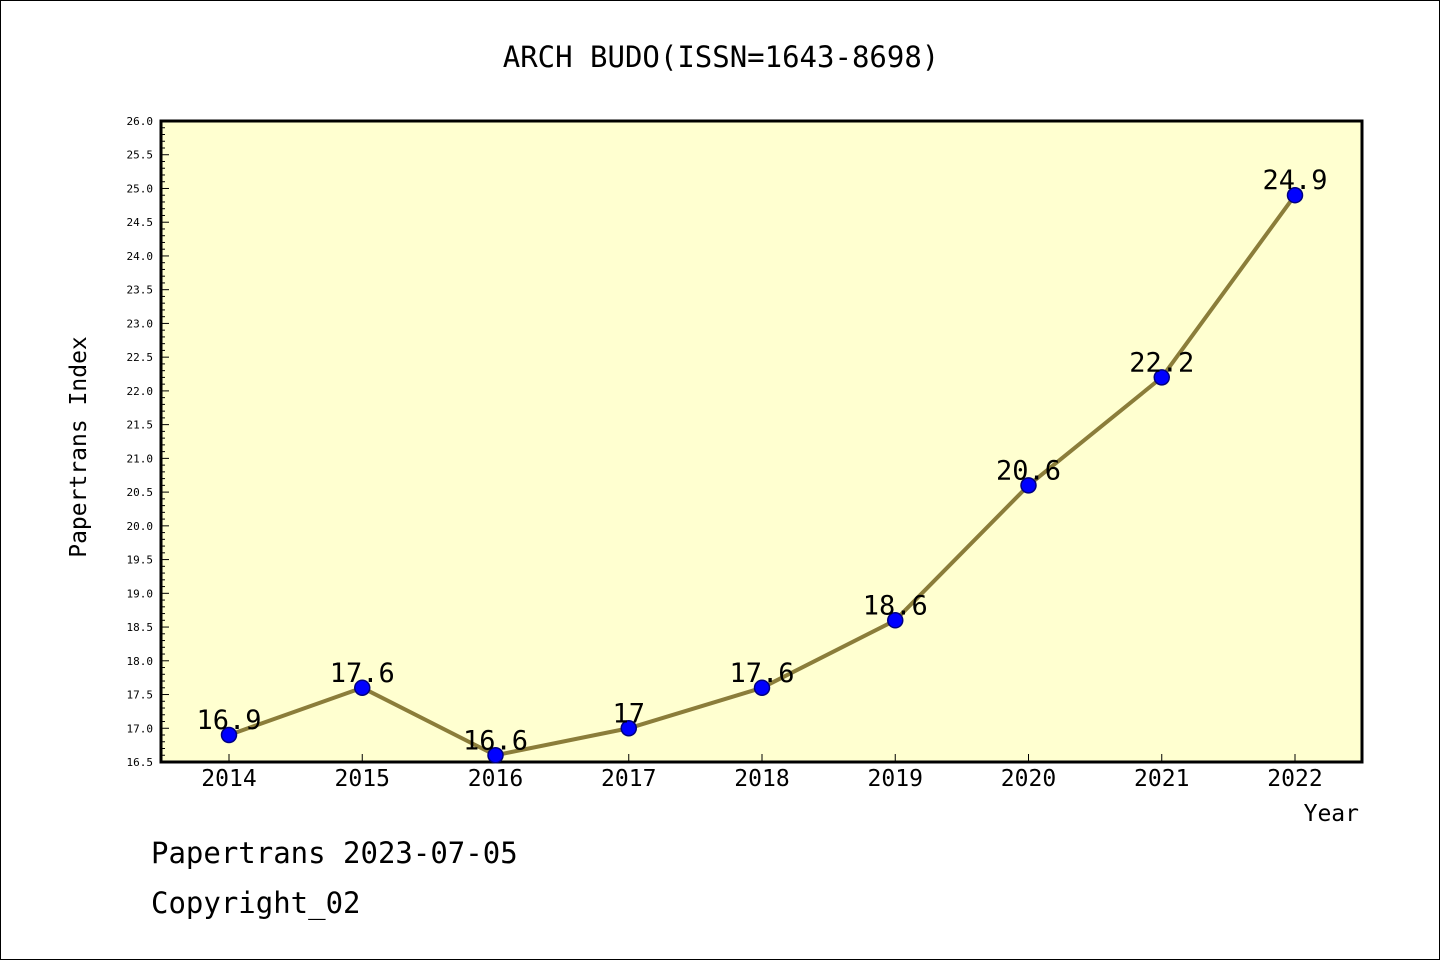 The height and width of the screenshot is (960, 1440). Describe the element at coordinates (495, 779) in the screenshot. I see `x-tick-label: 2016` at that location.